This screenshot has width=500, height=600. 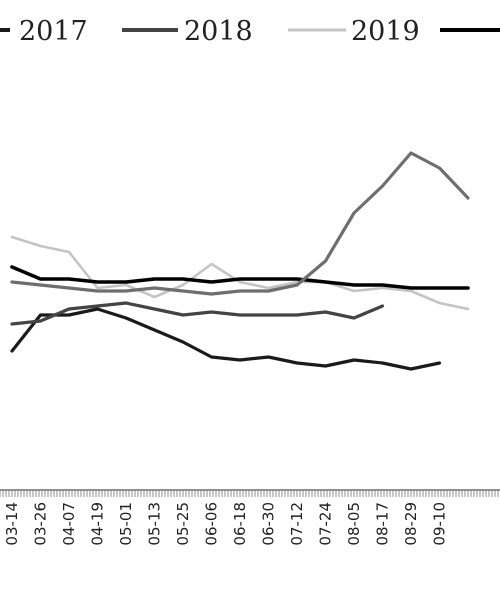 I want to click on legend: 2017 2018 2019, so click(x=250, y=31).